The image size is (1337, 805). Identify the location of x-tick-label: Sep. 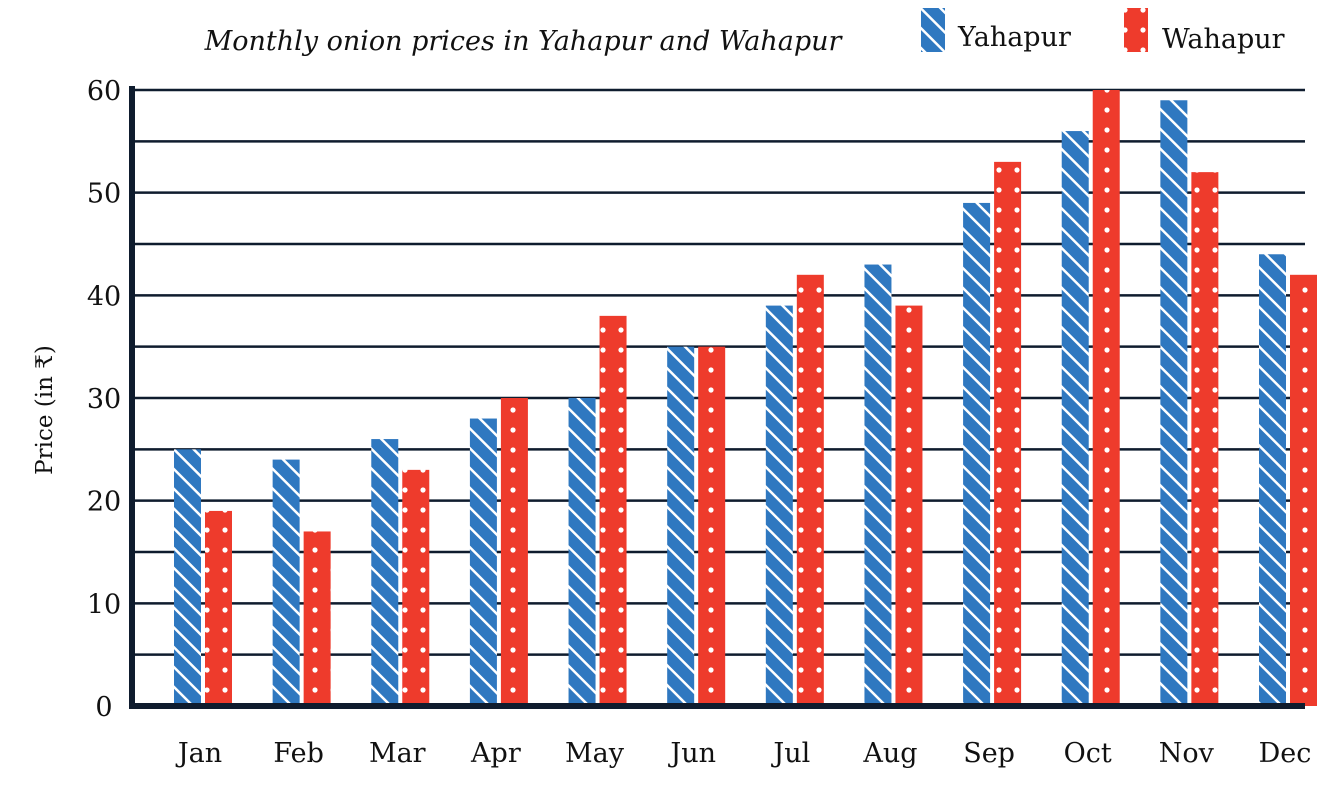
(989, 753).